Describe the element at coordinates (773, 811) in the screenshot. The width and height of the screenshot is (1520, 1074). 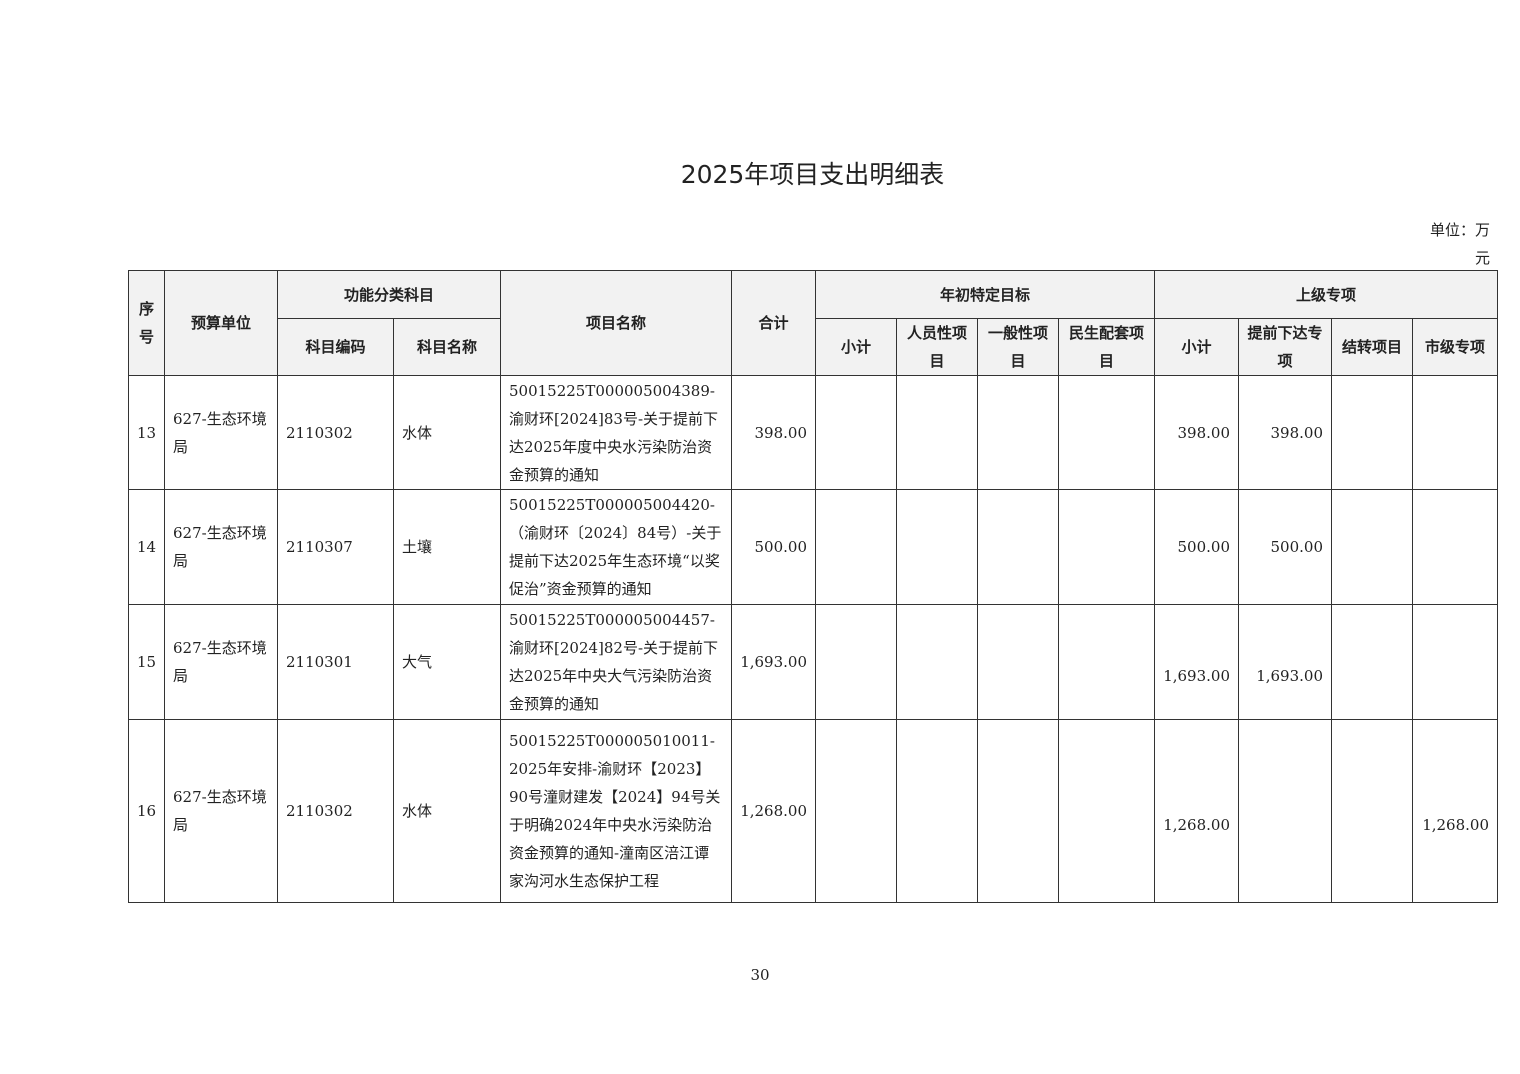
I see `cell-total: 1,268.00` at that location.